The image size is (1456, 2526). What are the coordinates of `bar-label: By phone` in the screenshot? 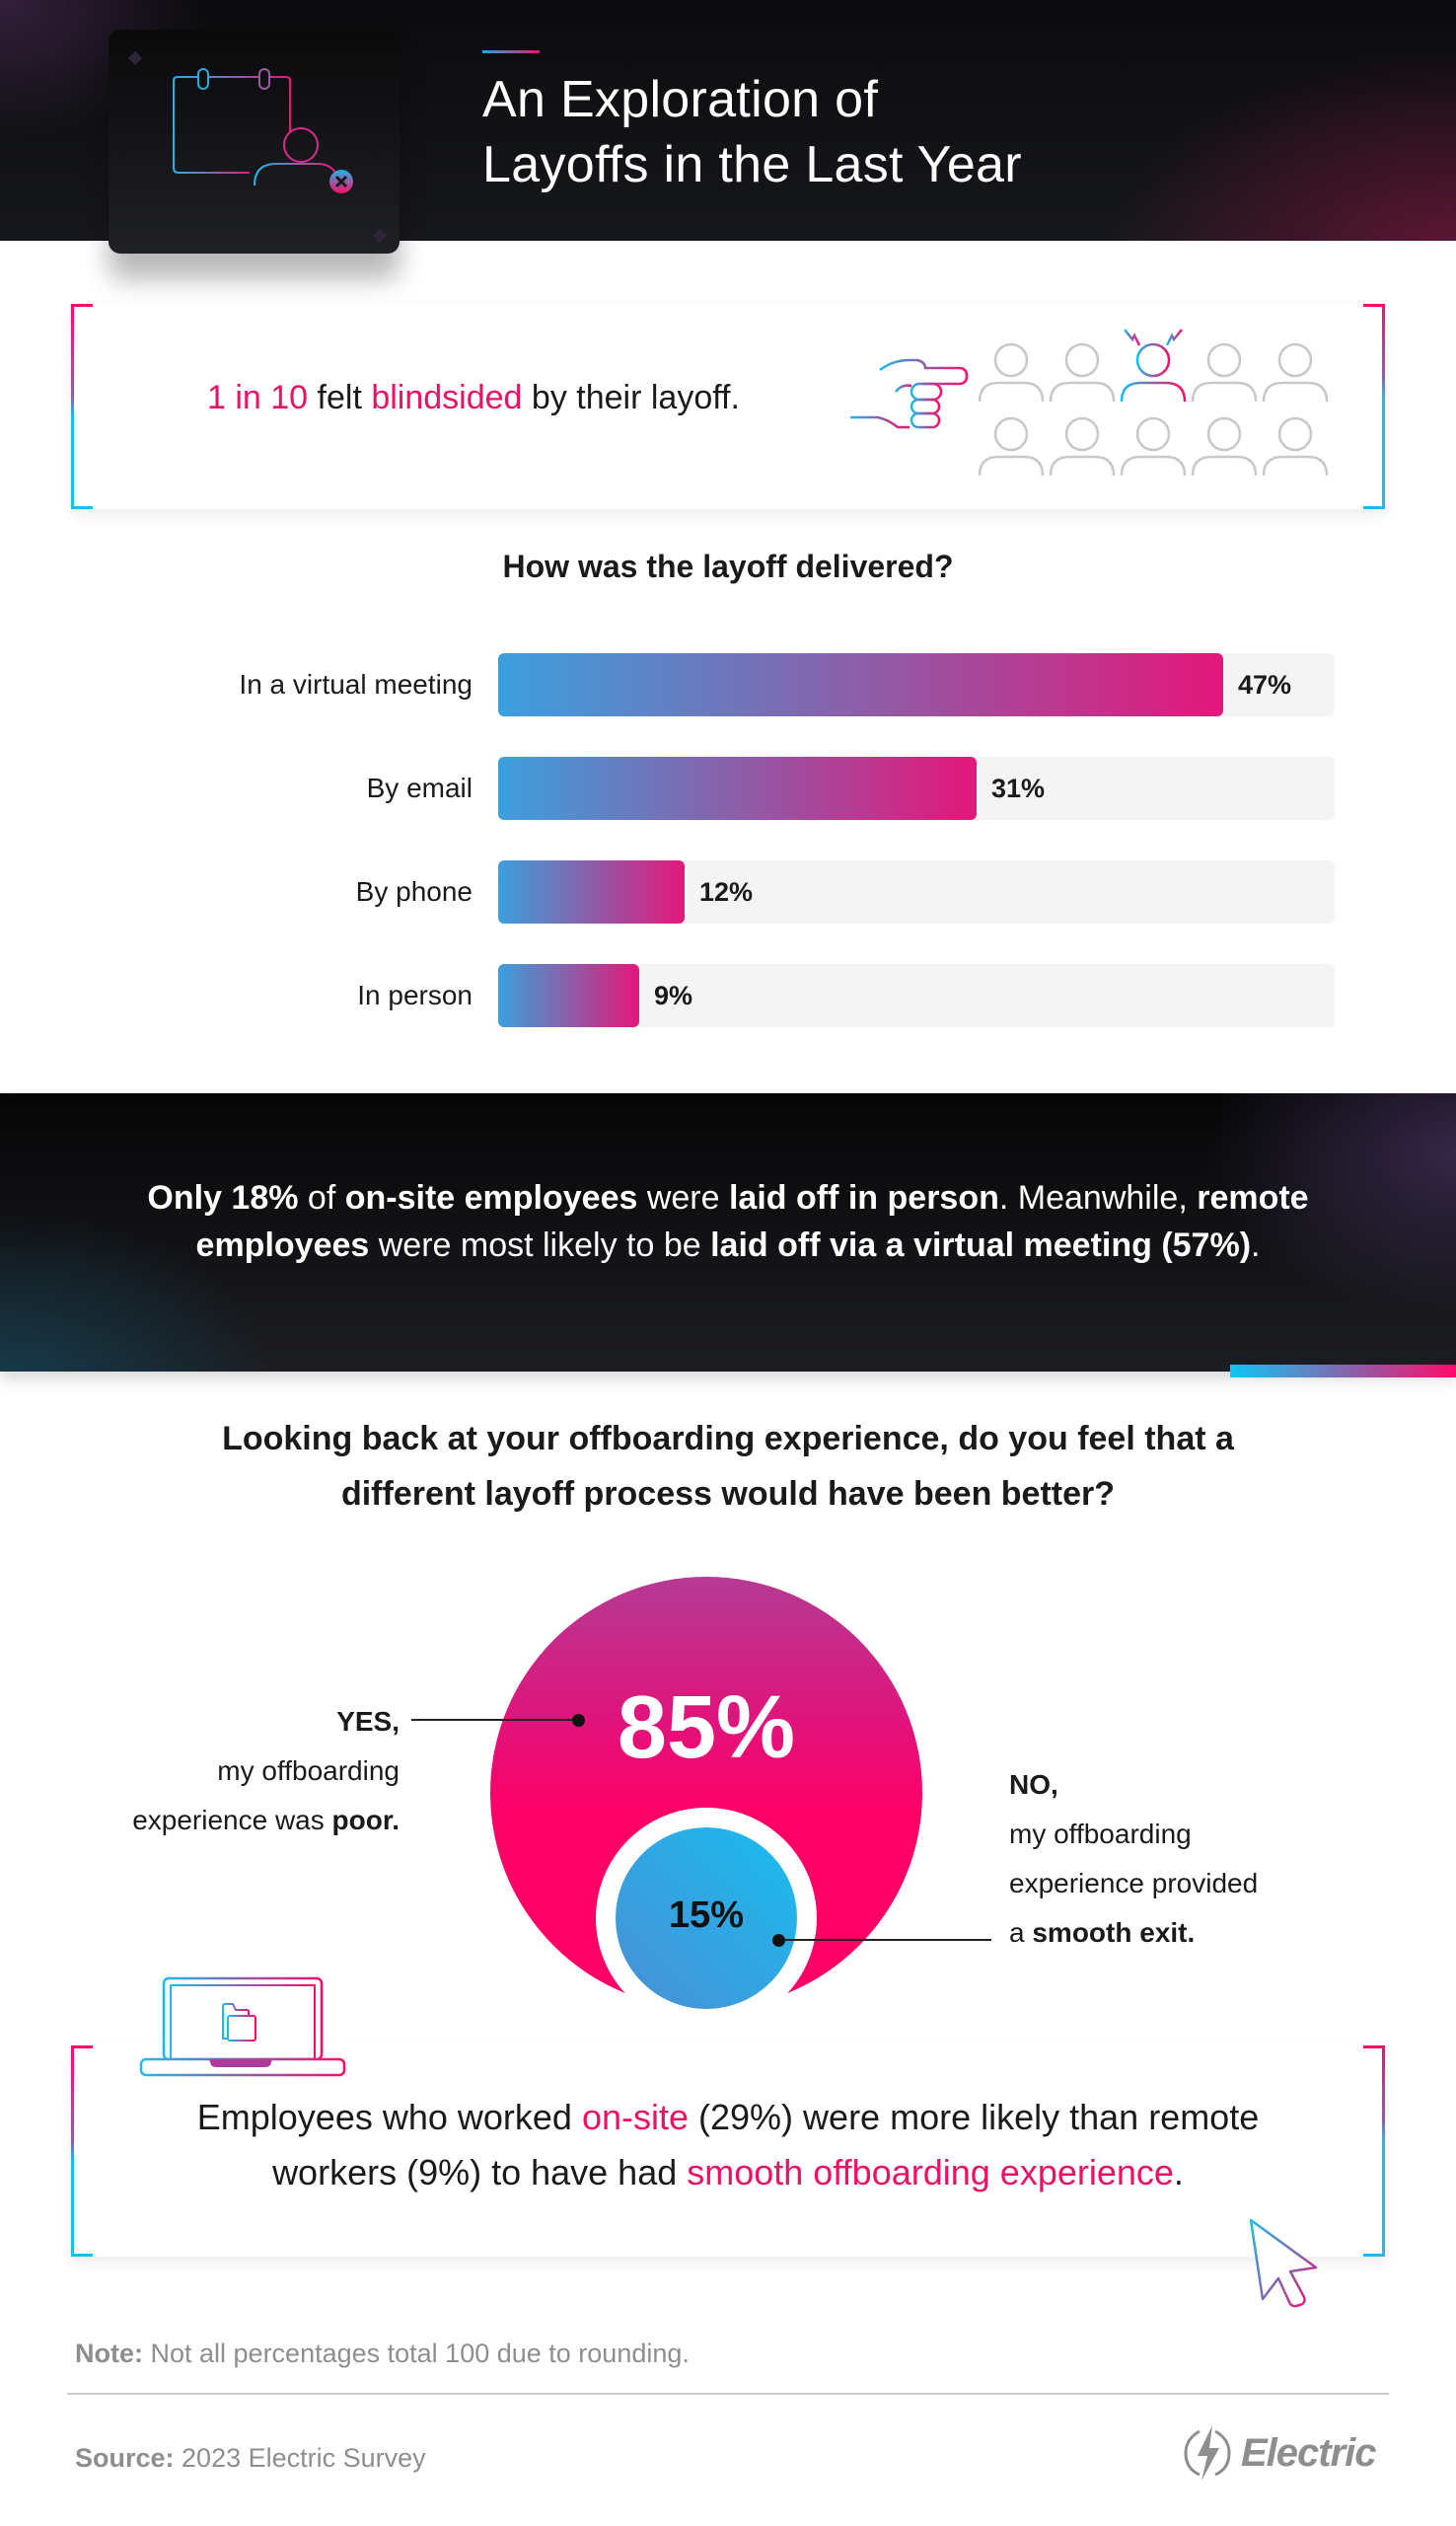 It's located at (414, 891).